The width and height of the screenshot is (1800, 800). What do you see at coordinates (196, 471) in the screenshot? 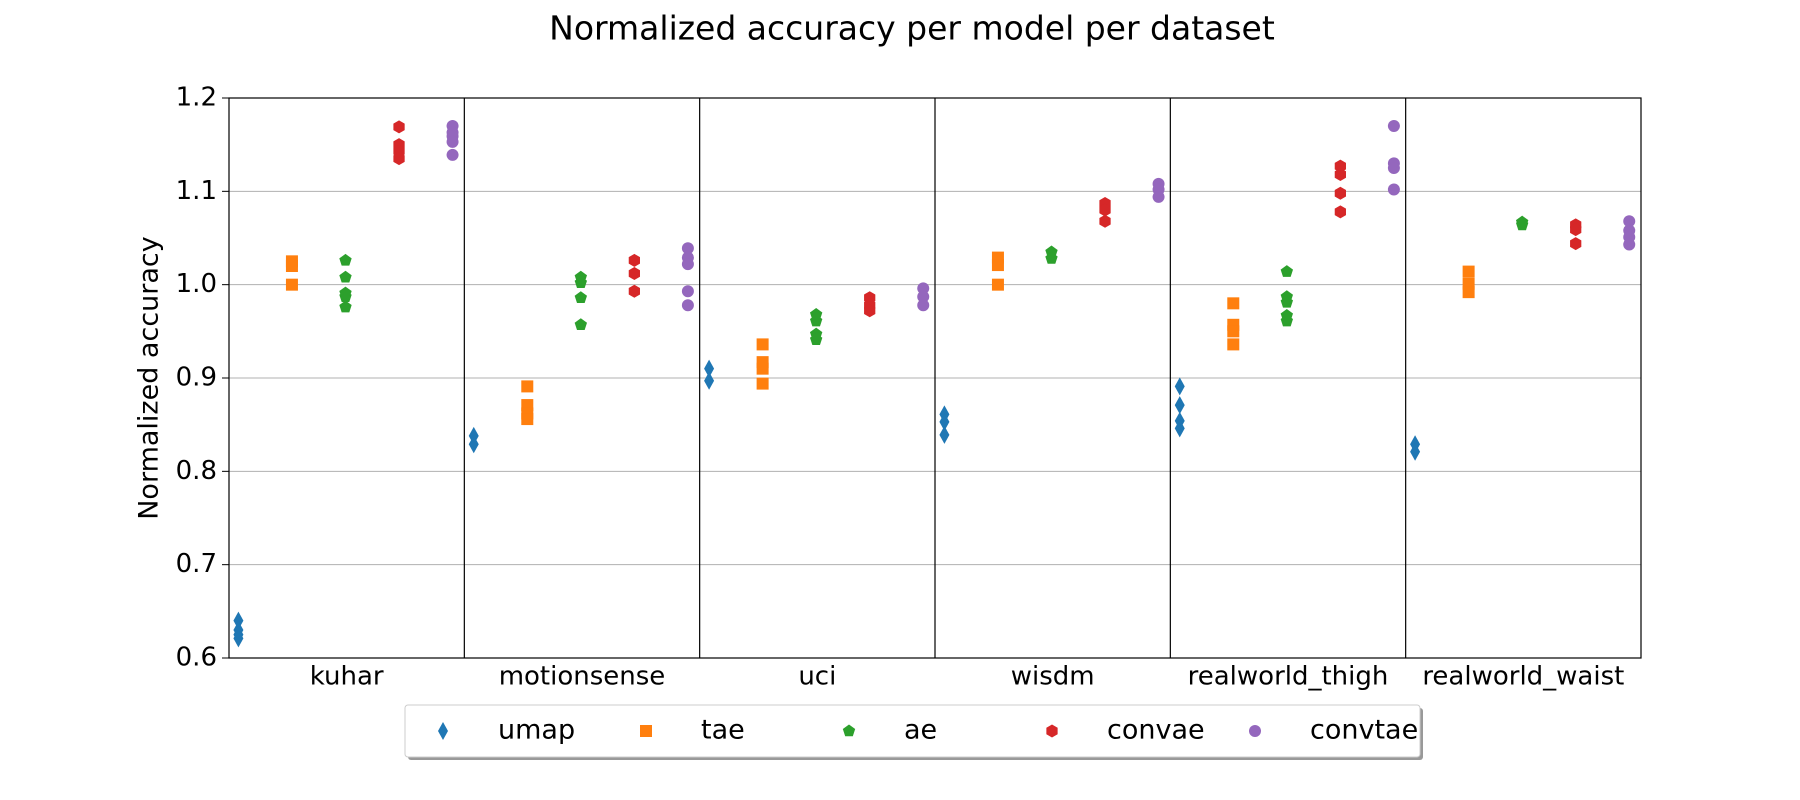
I see `y-tick-label: 0.8` at bounding box center [196, 471].